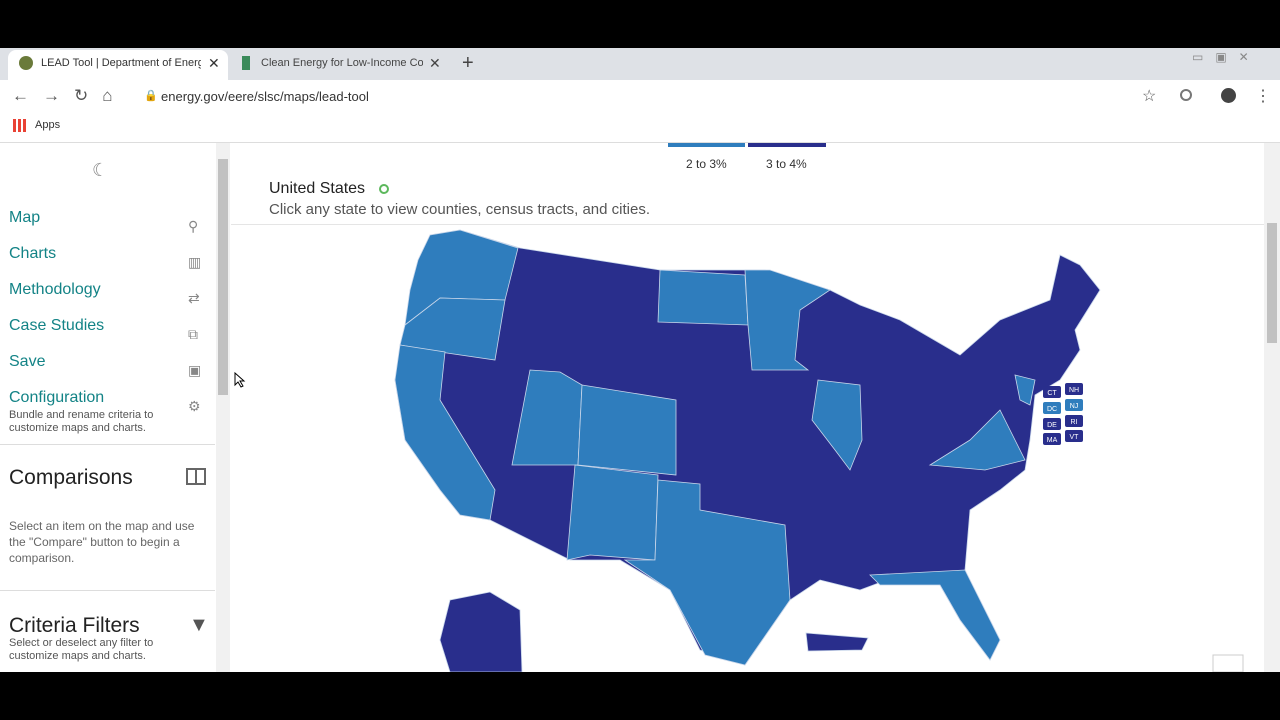  Describe the element at coordinates (1272, 407) in the screenshot. I see `page-scrollbar` at that location.